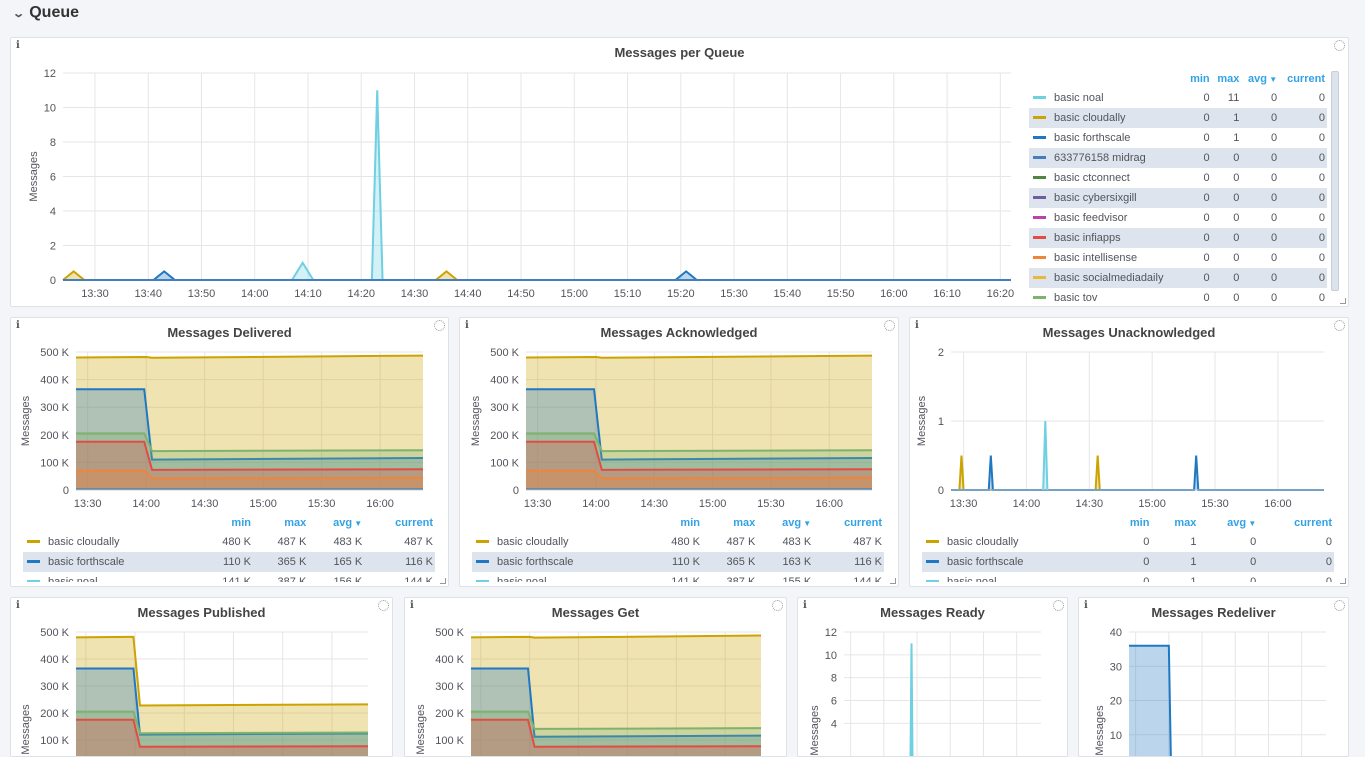  I want to click on legend-row: basic intellisense 0 0 0 0, so click(1178, 258).